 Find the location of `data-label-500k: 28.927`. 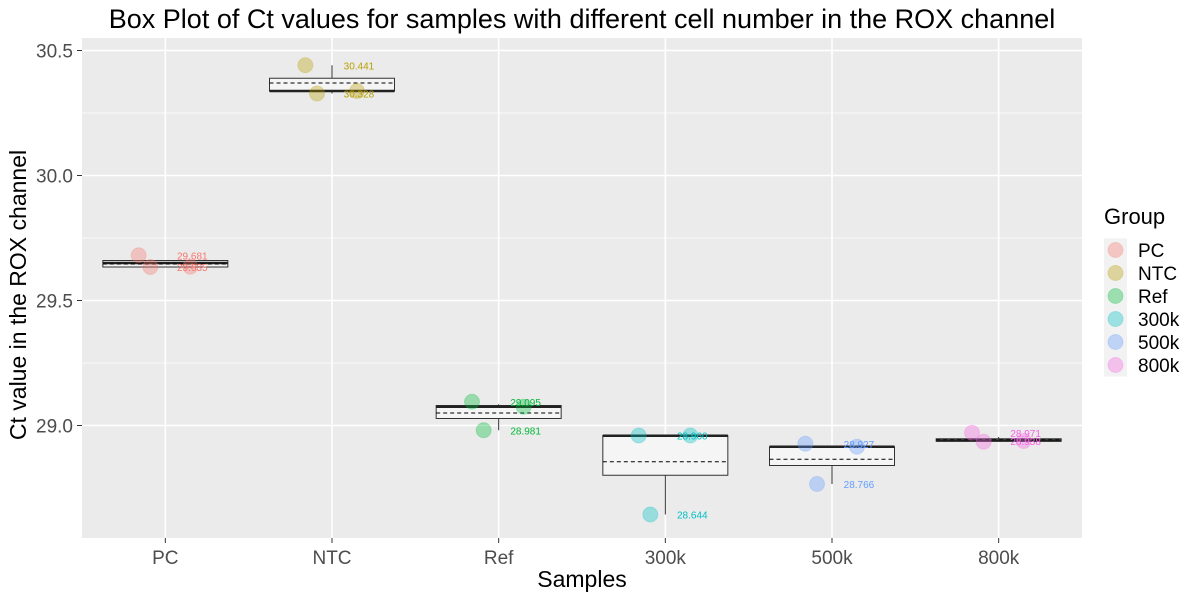

data-label-500k: 28.927 is located at coordinates (859, 445).